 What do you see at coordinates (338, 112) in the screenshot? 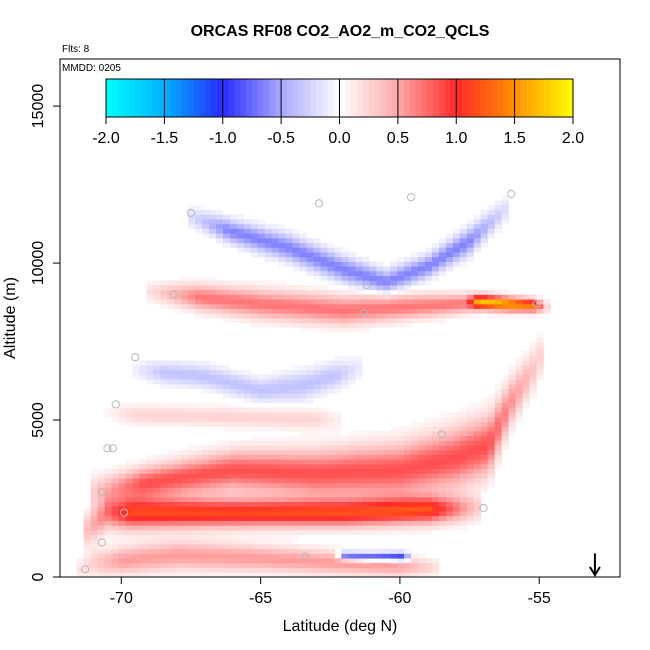
I see `colorbar: -2.0 -1.5 -1.0 -0.5 0.0 0.5 1.0 1.5 2.0` at bounding box center [338, 112].